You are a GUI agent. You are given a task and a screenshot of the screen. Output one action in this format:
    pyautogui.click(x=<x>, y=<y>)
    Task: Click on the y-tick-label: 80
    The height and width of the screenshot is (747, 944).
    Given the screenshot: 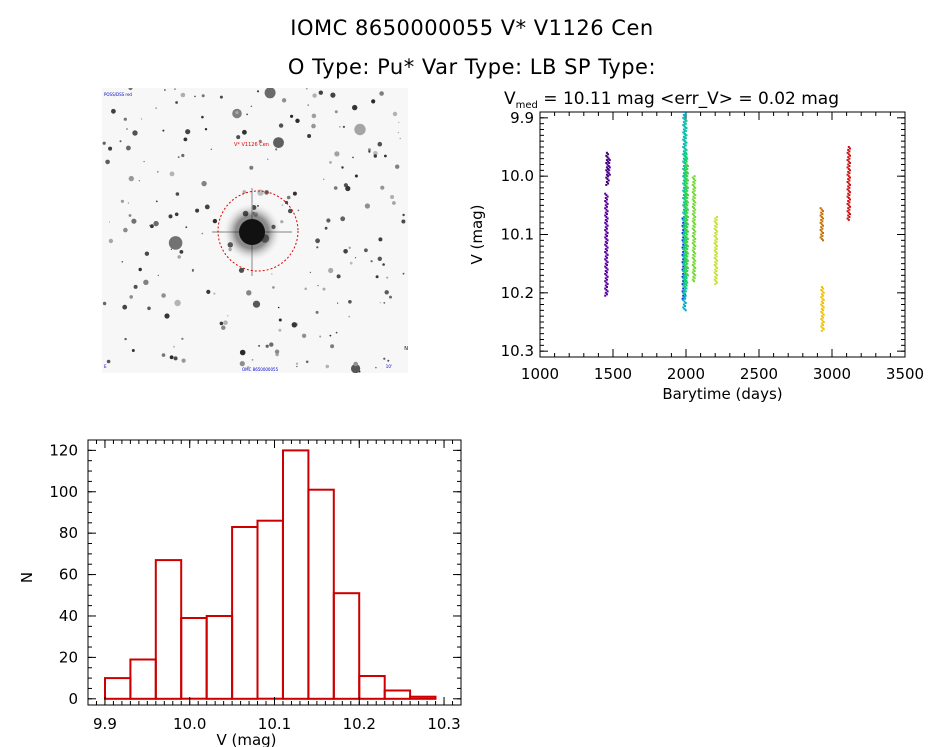 What is the action you would take?
    pyautogui.click(x=68, y=533)
    